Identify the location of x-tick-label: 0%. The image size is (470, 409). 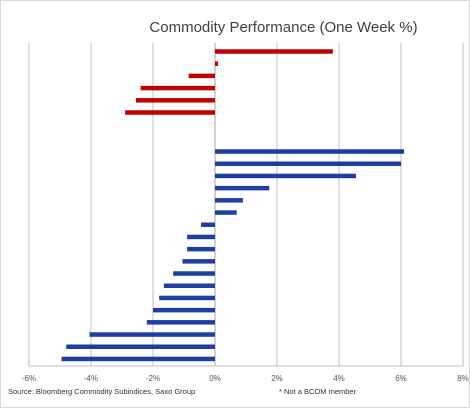
(215, 378).